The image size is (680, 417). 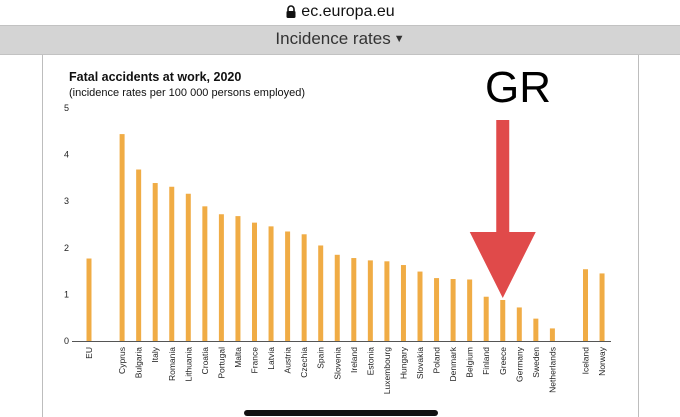 What do you see at coordinates (453, 310) in the screenshot?
I see `bar-denmark` at bounding box center [453, 310].